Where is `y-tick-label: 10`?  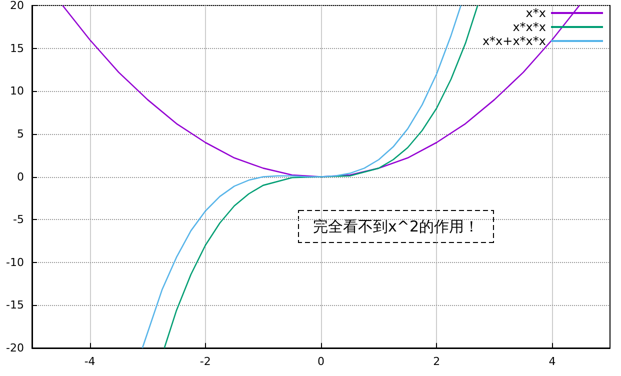
y-tick-label: 10 is located at coordinates (17, 91).